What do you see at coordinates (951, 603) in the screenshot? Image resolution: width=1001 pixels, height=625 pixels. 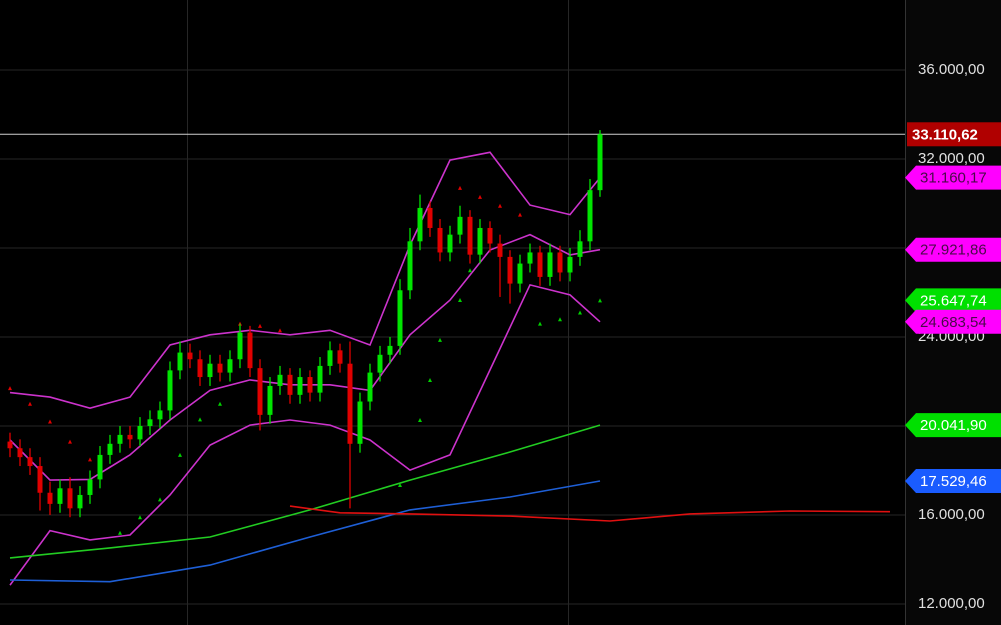 I see `y-tick-label: 12.000,00` at bounding box center [951, 603].